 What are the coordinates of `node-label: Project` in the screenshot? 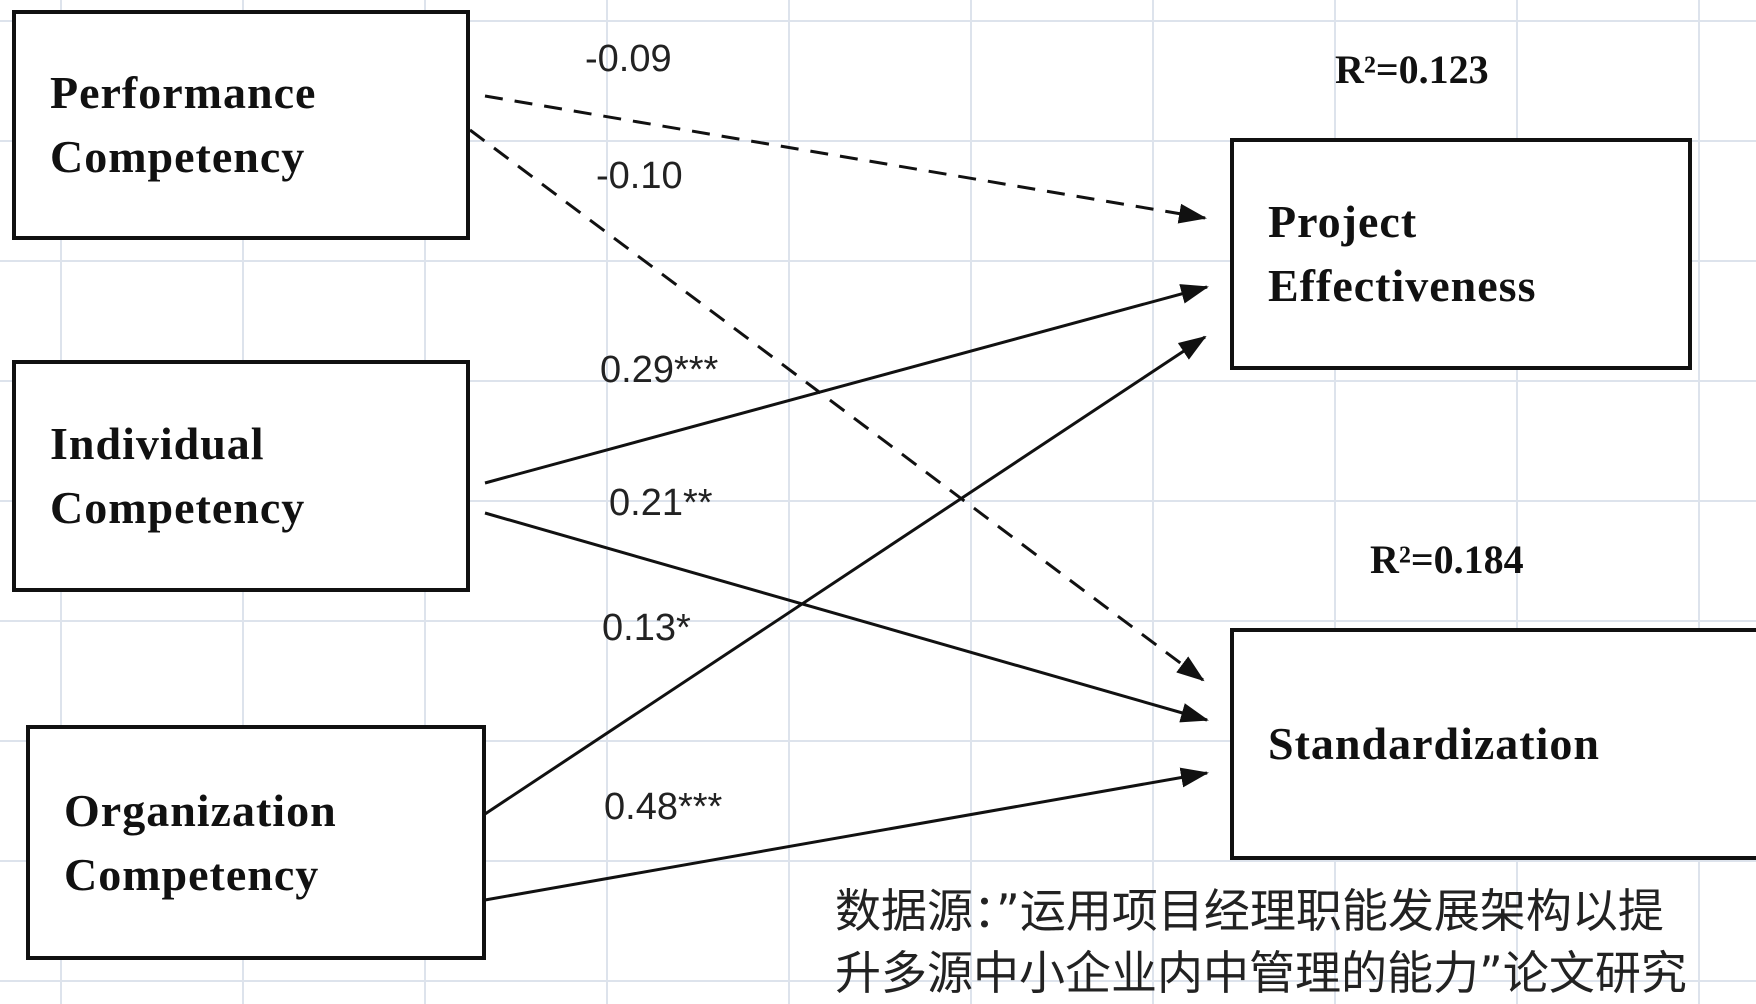 It's located at (1343, 221).